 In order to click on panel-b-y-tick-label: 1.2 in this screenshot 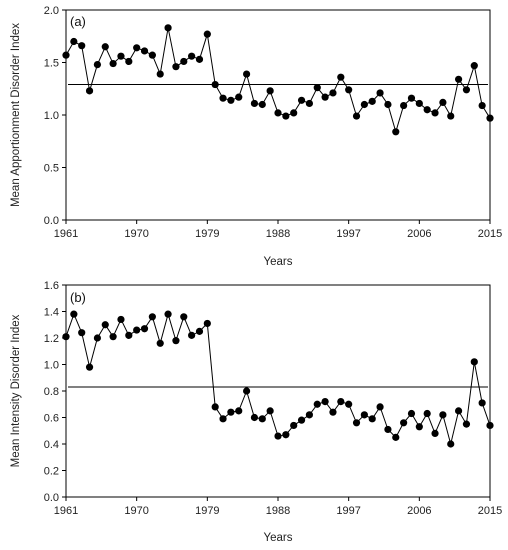, I will do `click(51, 339)`.